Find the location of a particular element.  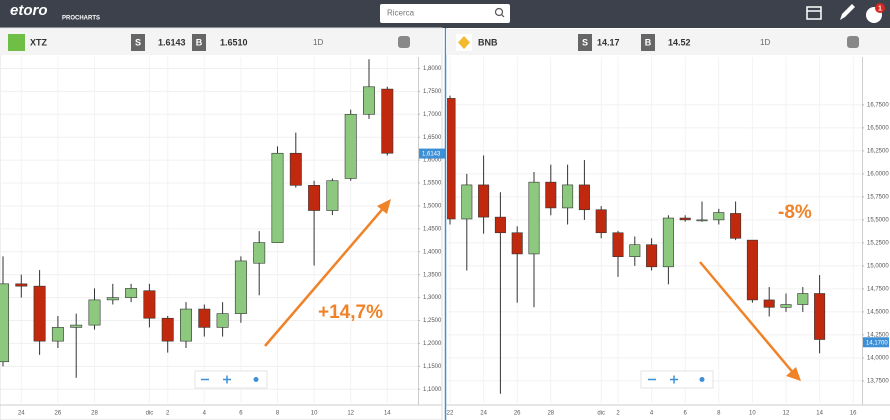

symbol: BNB is located at coordinates (488, 42).